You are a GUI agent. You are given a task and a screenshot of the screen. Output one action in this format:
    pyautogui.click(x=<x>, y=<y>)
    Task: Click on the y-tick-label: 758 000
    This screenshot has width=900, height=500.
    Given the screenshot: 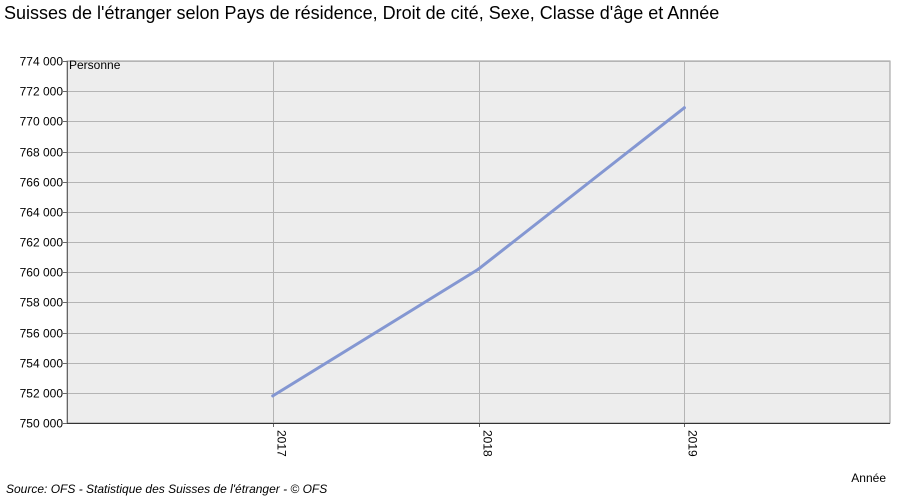 What is the action you would take?
    pyautogui.click(x=42, y=303)
    